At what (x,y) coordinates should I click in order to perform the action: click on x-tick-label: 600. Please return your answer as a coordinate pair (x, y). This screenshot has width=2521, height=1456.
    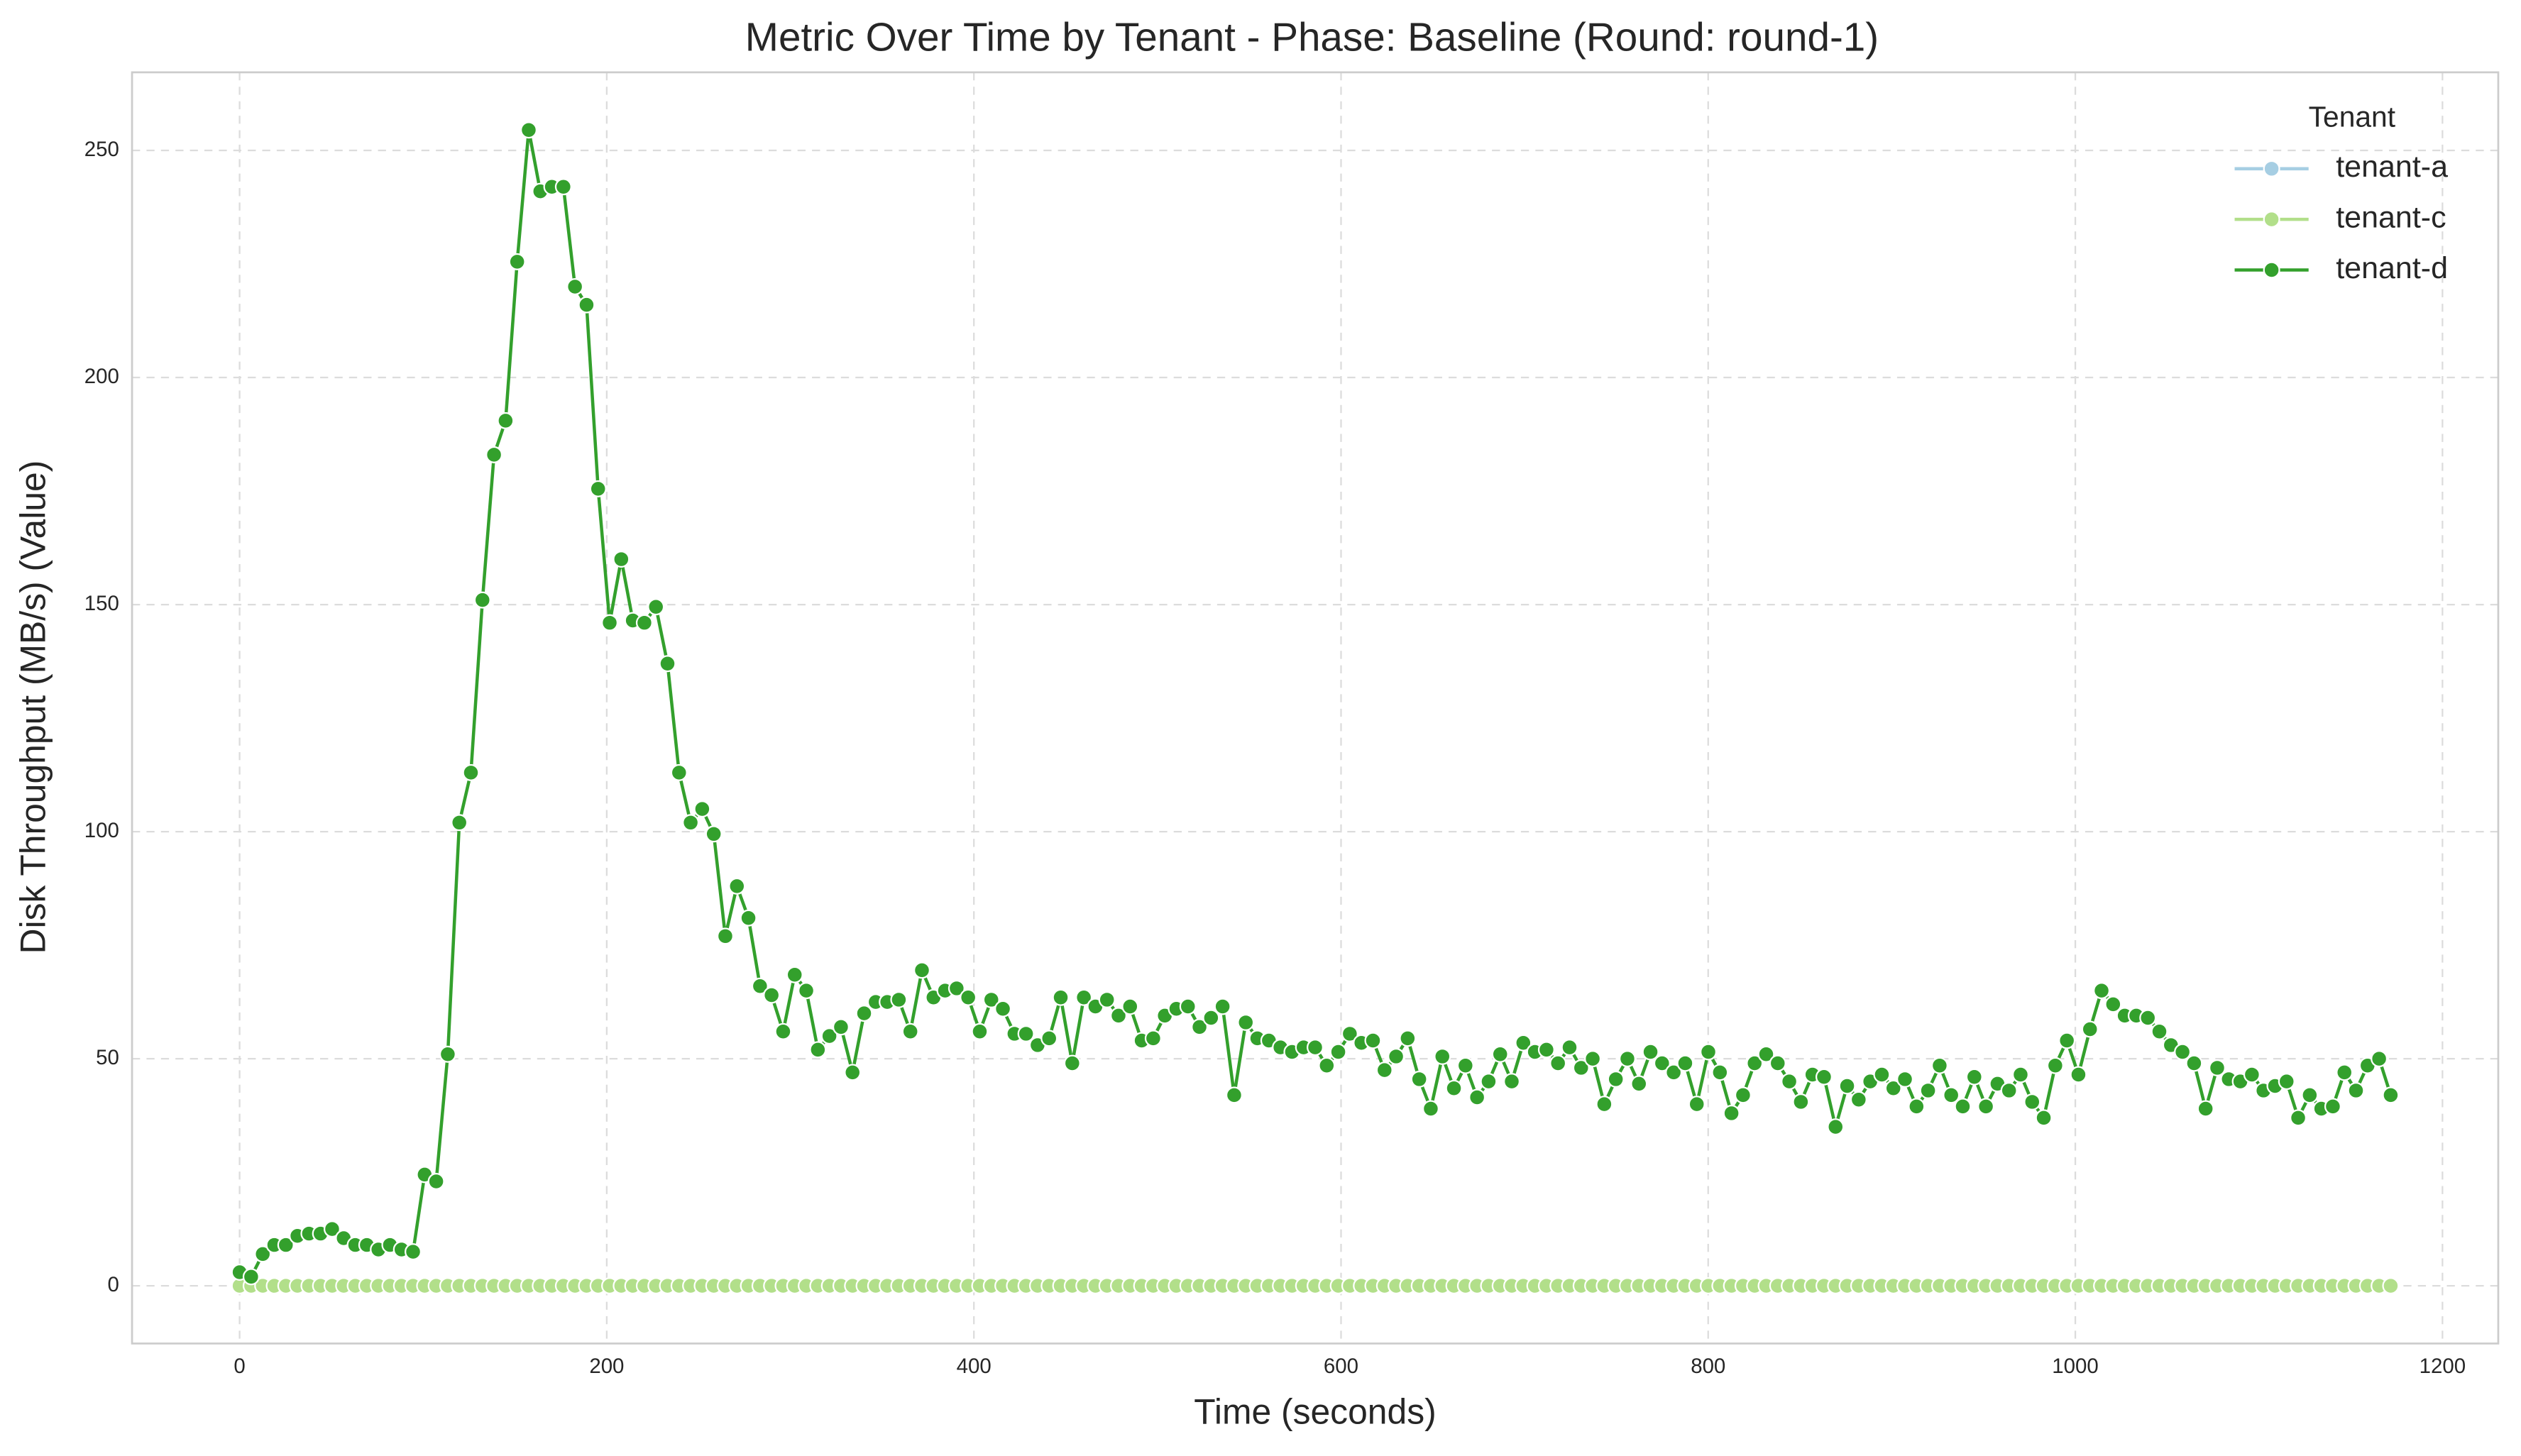
    Looking at the image, I should click on (1341, 1366).